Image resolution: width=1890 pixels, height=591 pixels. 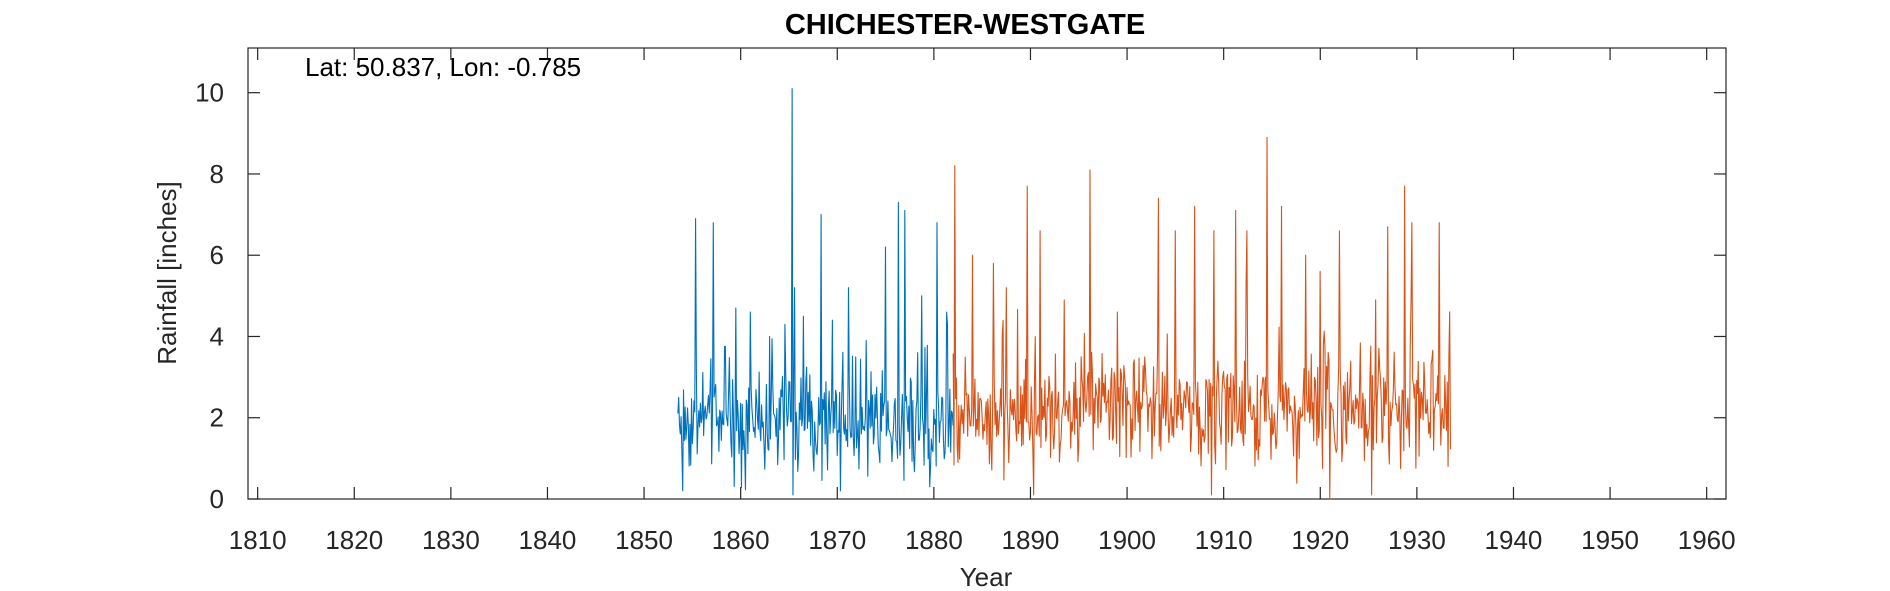 What do you see at coordinates (1031, 540) in the screenshot?
I see `x-tick-label: 1890` at bounding box center [1031, 540].